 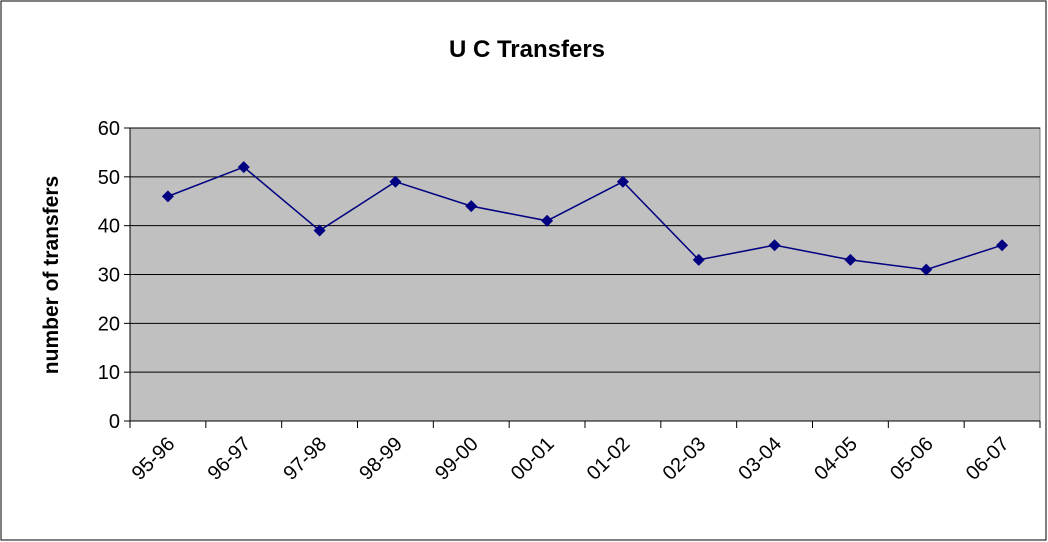 What do you see at coordinates (114, 422) in the screenshot?
I see `y-tick-label: 0` at bounding box center [114, 422].